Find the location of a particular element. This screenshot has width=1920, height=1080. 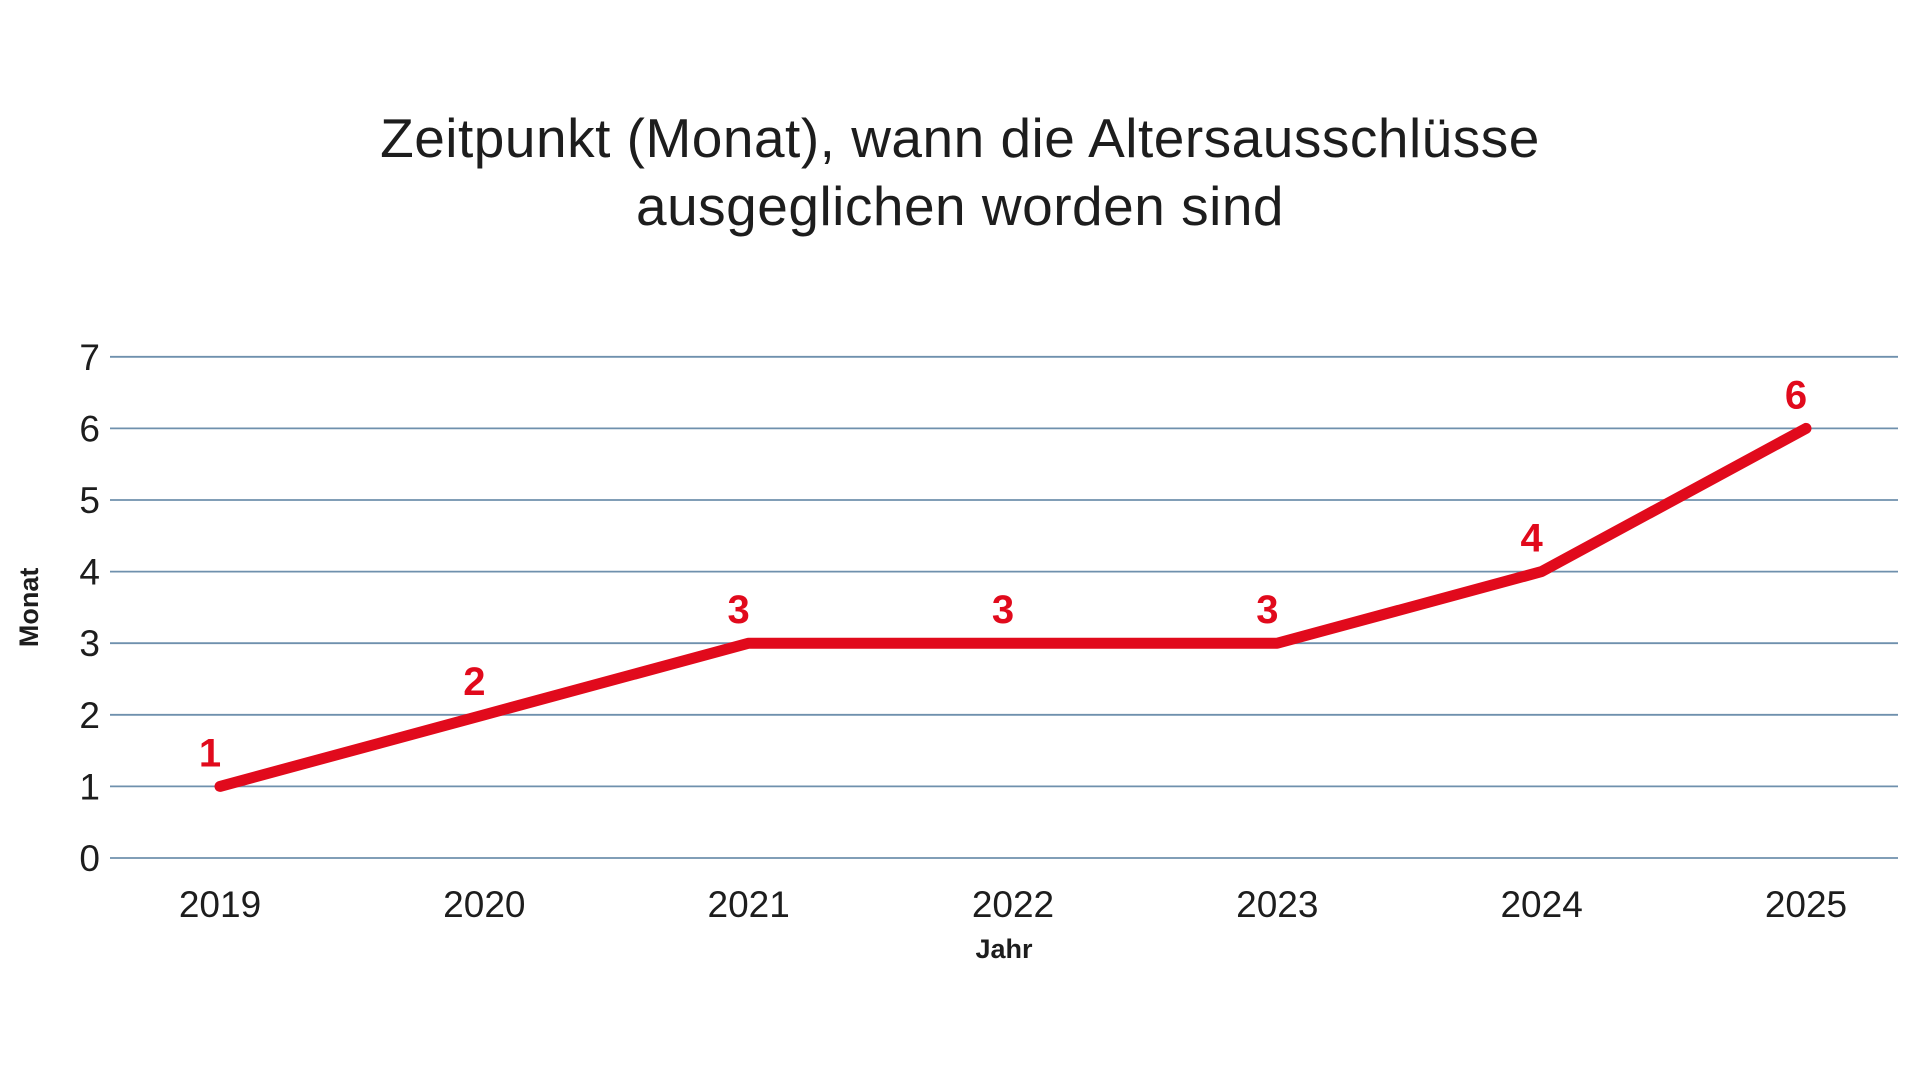

x-tick-label-2022: 2022 is located at coordinates (1013, 904).